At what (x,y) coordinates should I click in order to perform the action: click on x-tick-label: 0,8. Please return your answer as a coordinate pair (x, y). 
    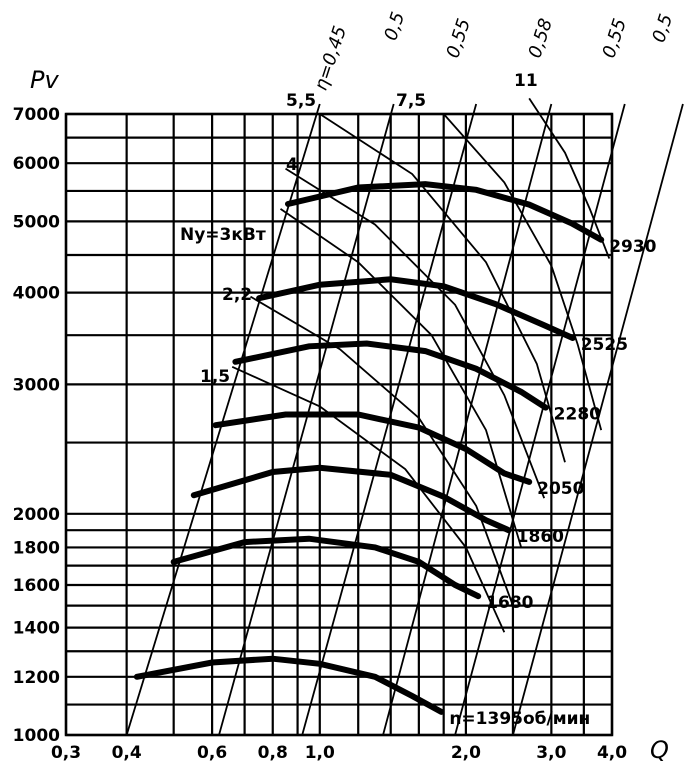
    Looking at the image, I should click on (273, 753).